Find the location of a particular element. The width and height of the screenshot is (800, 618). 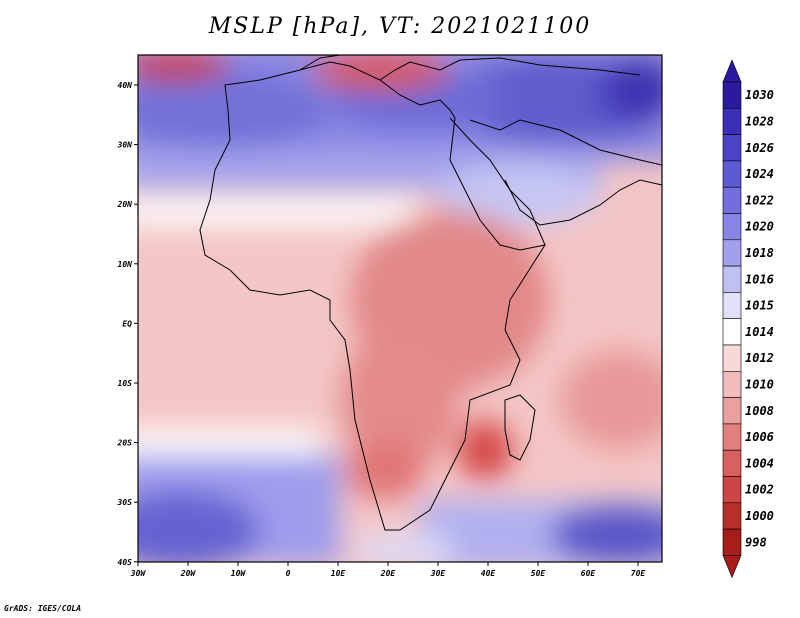

y-tick-label: EQ is located at coordinates (127, 323).